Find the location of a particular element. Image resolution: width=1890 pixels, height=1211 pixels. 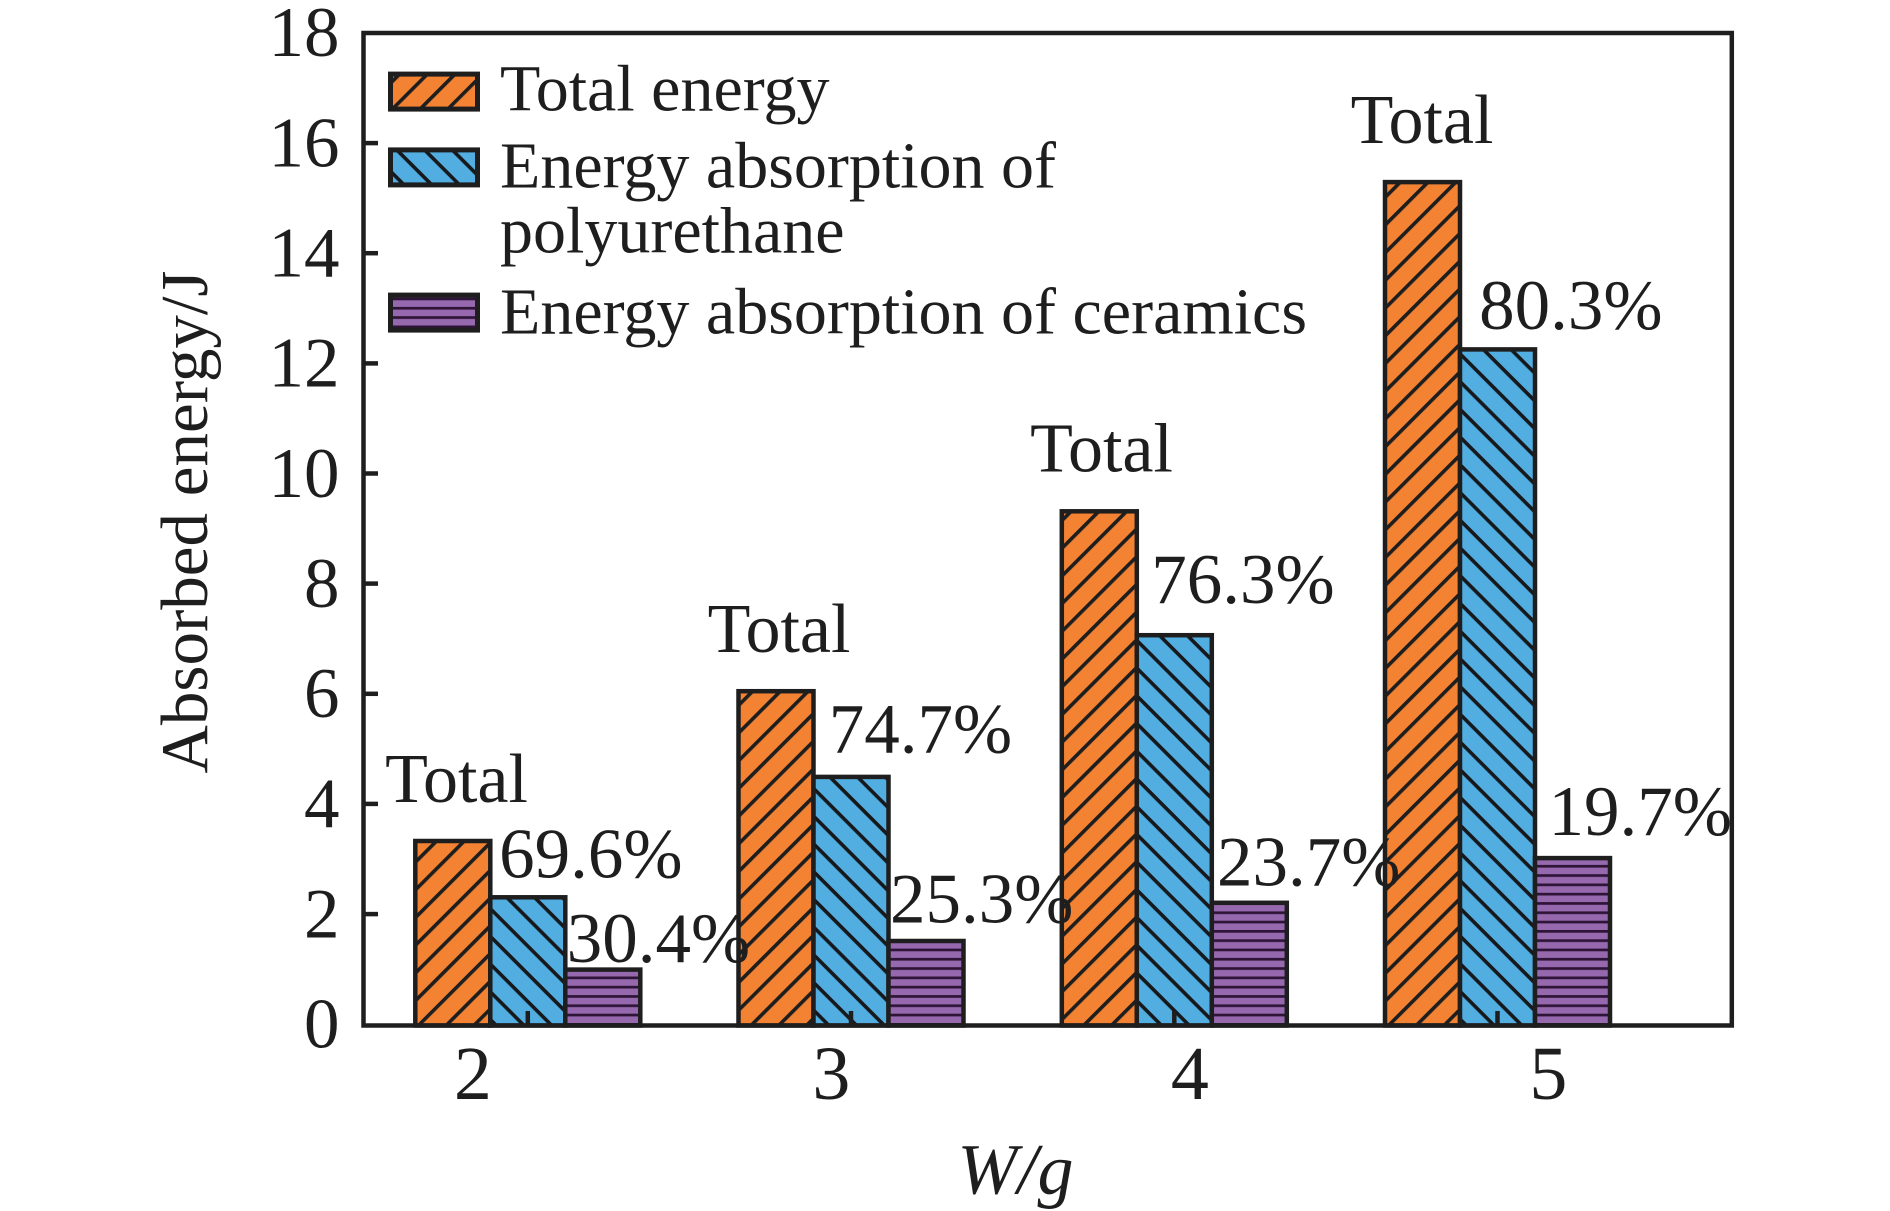

svg-text: 10 is located at coordinates (304, 474).